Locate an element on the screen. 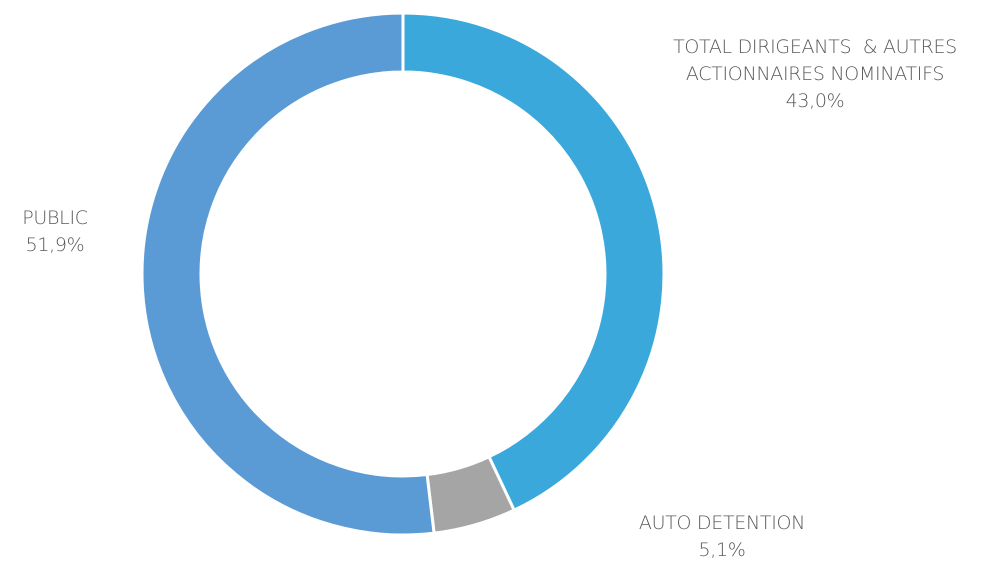  value-label: 43,0% is located at coordinates (815, 101).